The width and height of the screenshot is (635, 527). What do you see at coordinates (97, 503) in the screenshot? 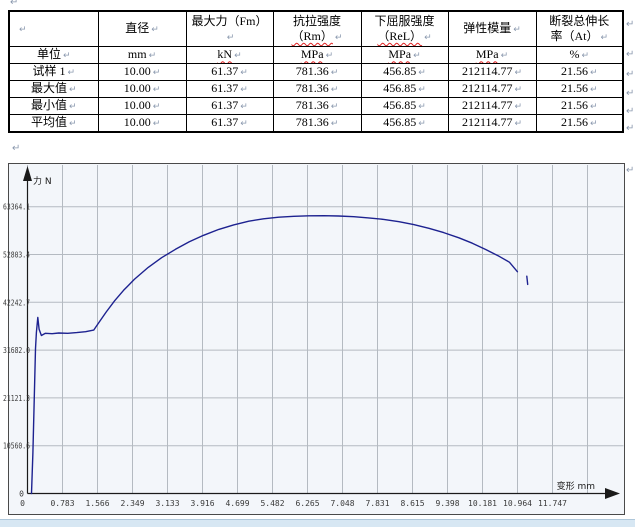
I see `x-tick-label: 1.566` at bounding box center [97, 503].